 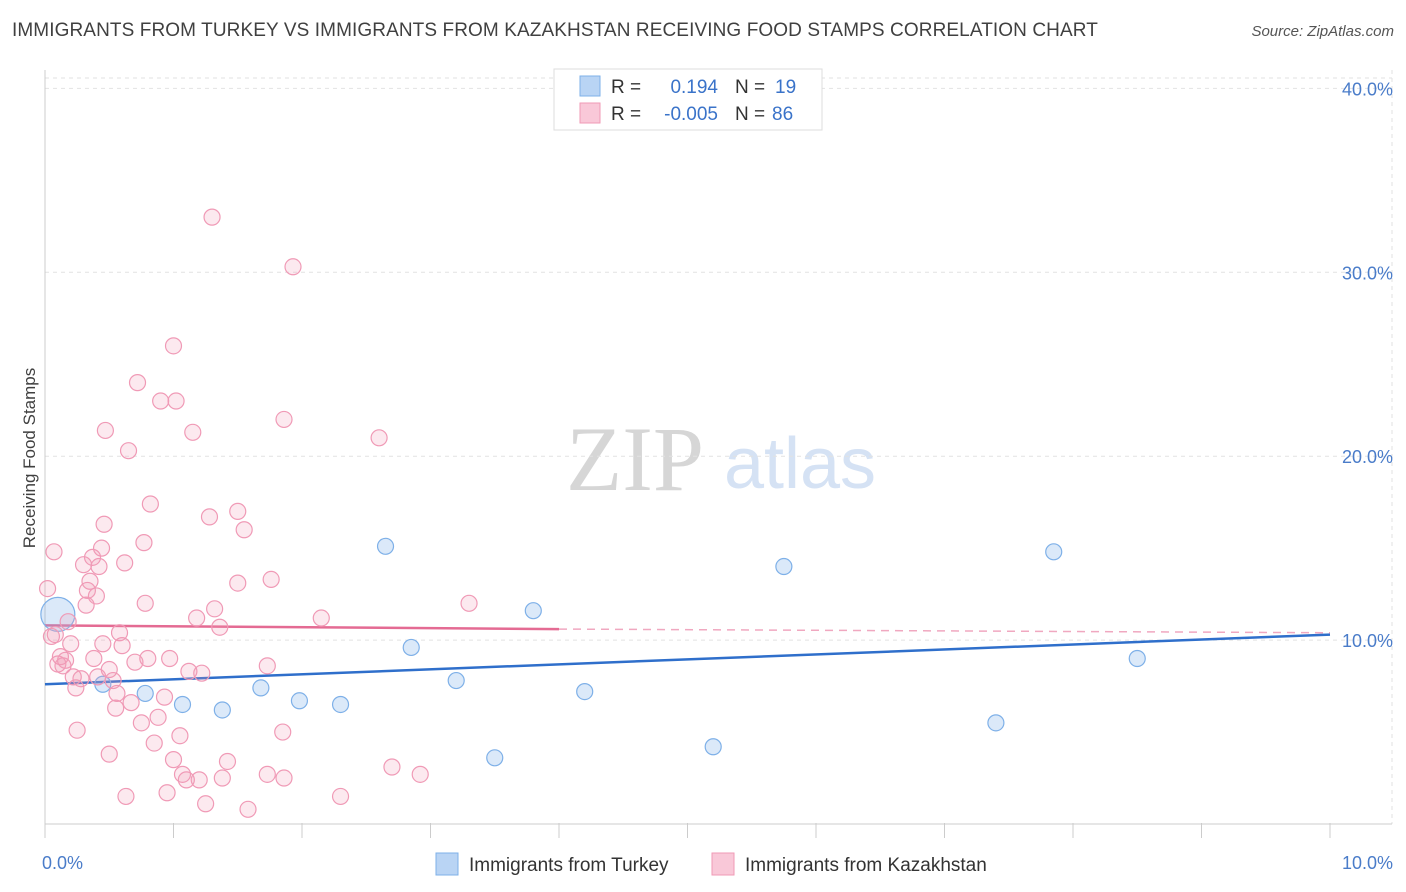 I want to click on legend-r-value-kazakhstan: -0.005, so click(x=691, y=114).